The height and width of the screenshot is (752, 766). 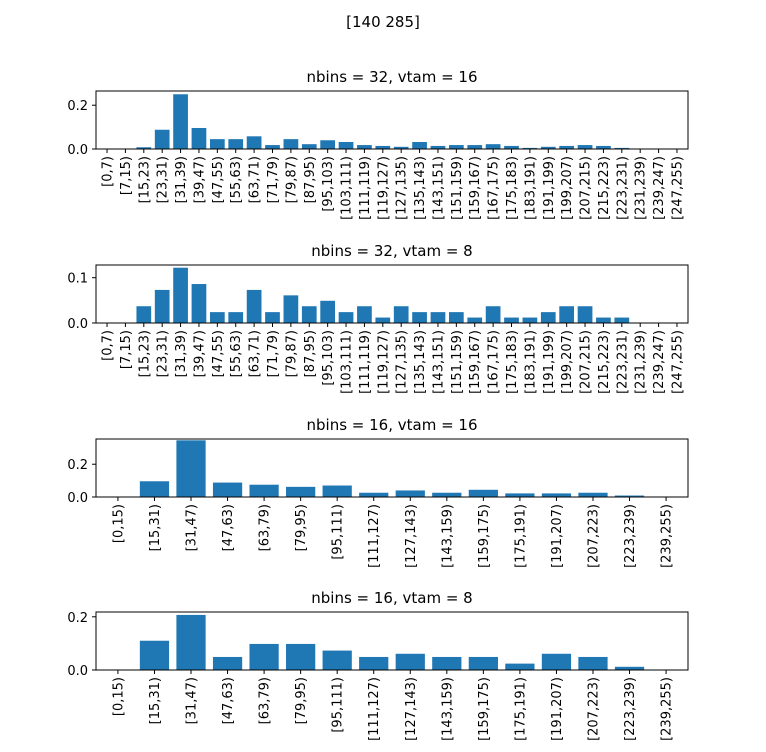 I want to click on x-tick-label: [119,127), so click(x=383, y=188).